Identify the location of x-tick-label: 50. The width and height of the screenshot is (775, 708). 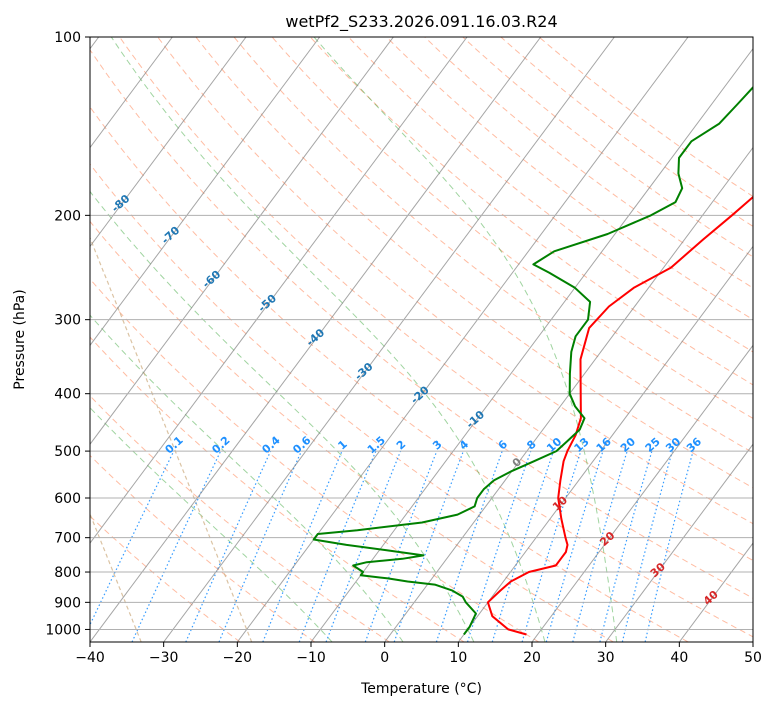
(753, 658).